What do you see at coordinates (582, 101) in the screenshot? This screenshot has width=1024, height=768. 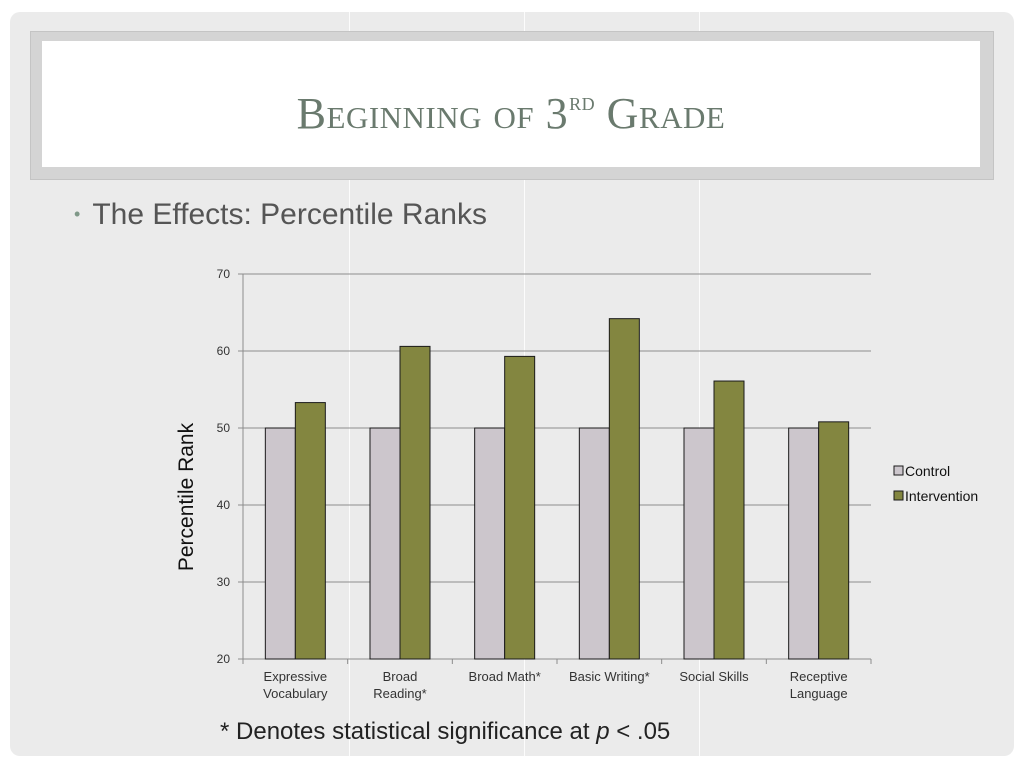 I see `title-superscript: rd` at bounding box center [582, 101].